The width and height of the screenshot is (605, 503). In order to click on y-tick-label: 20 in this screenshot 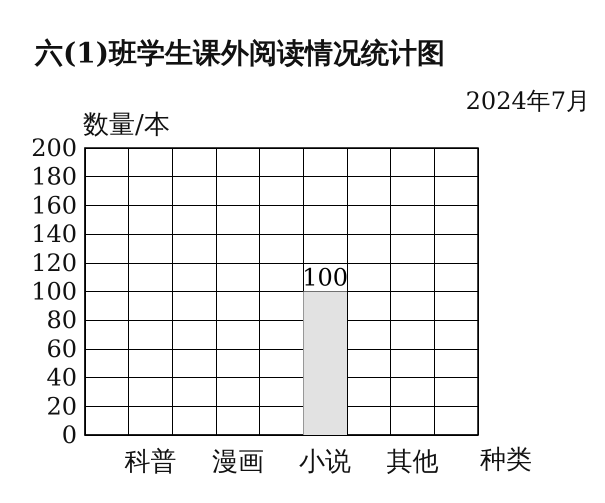, I will do `click(61, 406)`.